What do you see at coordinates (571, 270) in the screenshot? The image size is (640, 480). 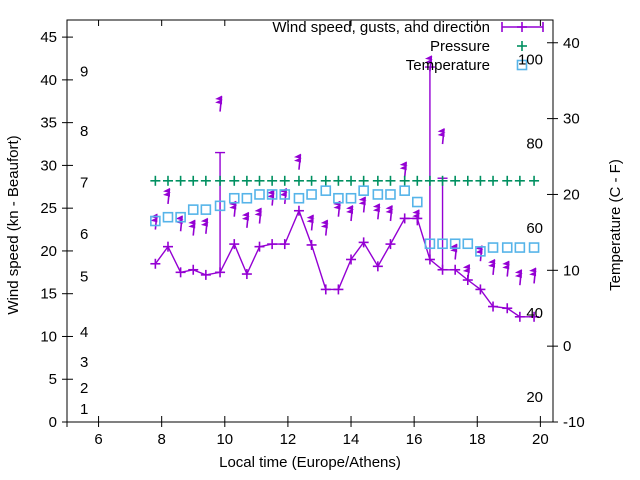 I see `y2-tick-label: 10` at bounding box center [571, 270].